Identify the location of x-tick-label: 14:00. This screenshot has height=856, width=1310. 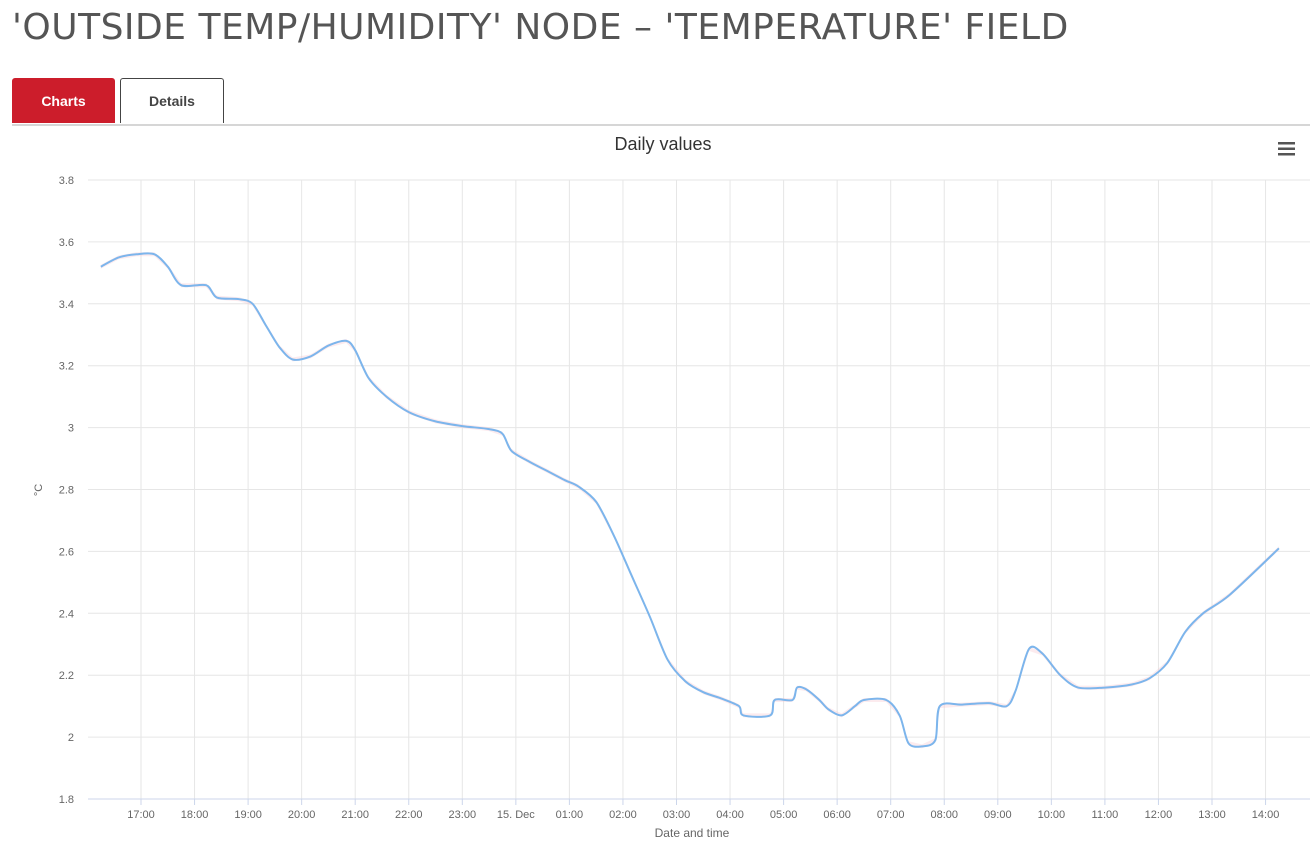
(1266, 815).